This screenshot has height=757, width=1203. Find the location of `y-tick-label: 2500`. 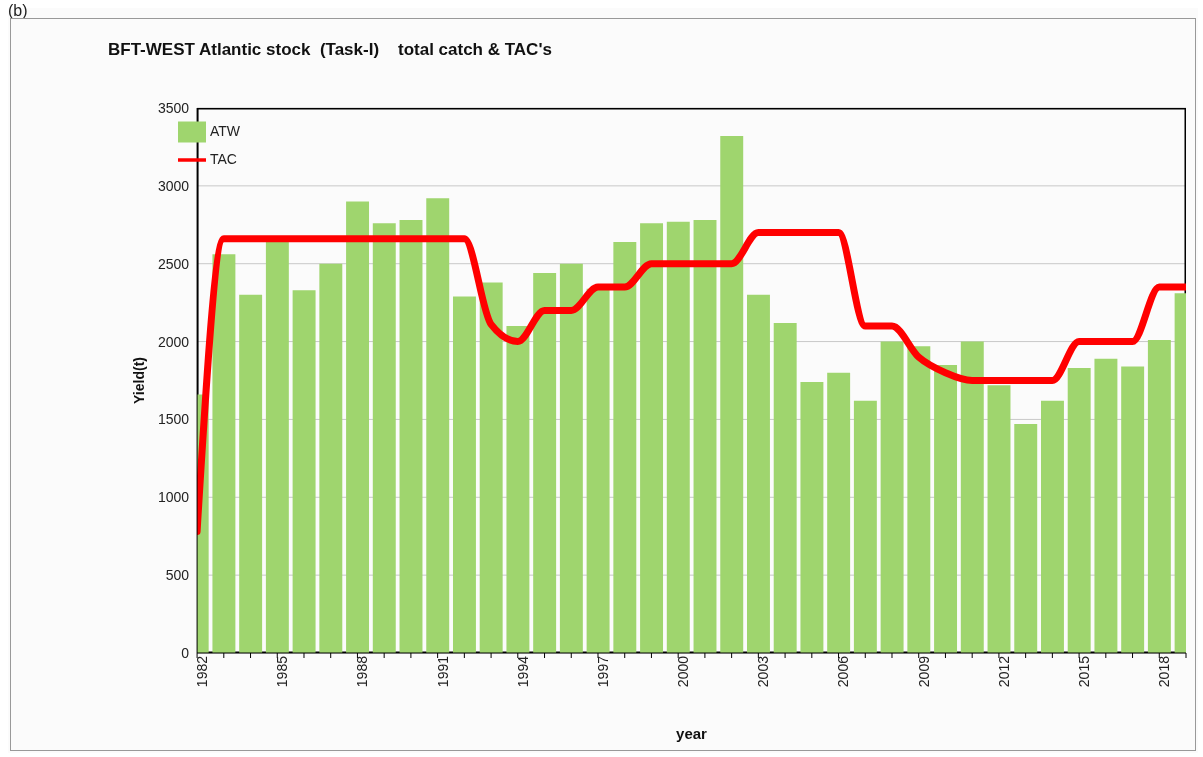

y-tick-label: 2500 is located at coordinates (173, 263).